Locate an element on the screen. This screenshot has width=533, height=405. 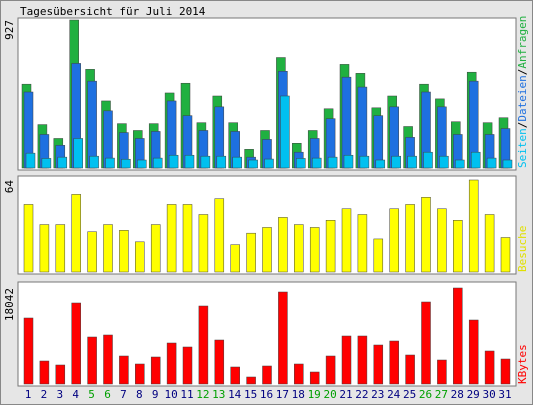
legend-entry: Seiten is located at coordinates (522, 148).